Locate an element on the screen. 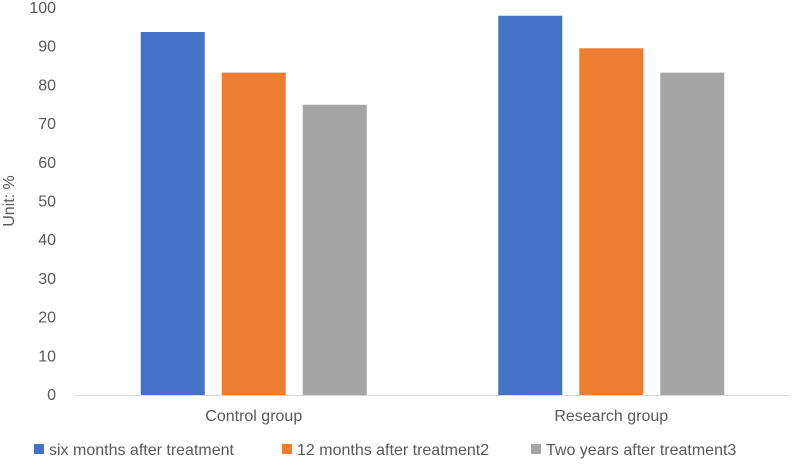 Image resolution: width=800 pixels, height=465 pixels. y-axis-title-group: Unit: % is located at coordinates (9, 201).